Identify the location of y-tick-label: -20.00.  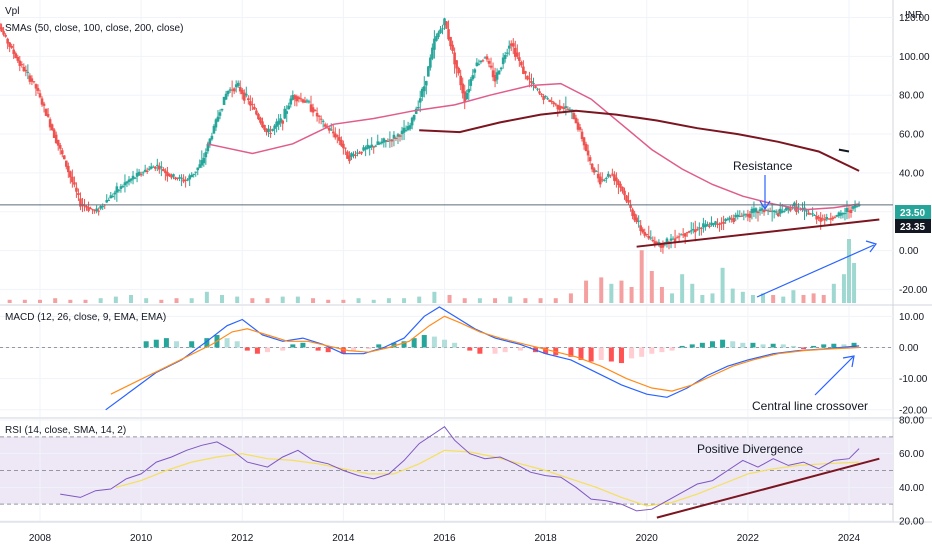
(913, 410).